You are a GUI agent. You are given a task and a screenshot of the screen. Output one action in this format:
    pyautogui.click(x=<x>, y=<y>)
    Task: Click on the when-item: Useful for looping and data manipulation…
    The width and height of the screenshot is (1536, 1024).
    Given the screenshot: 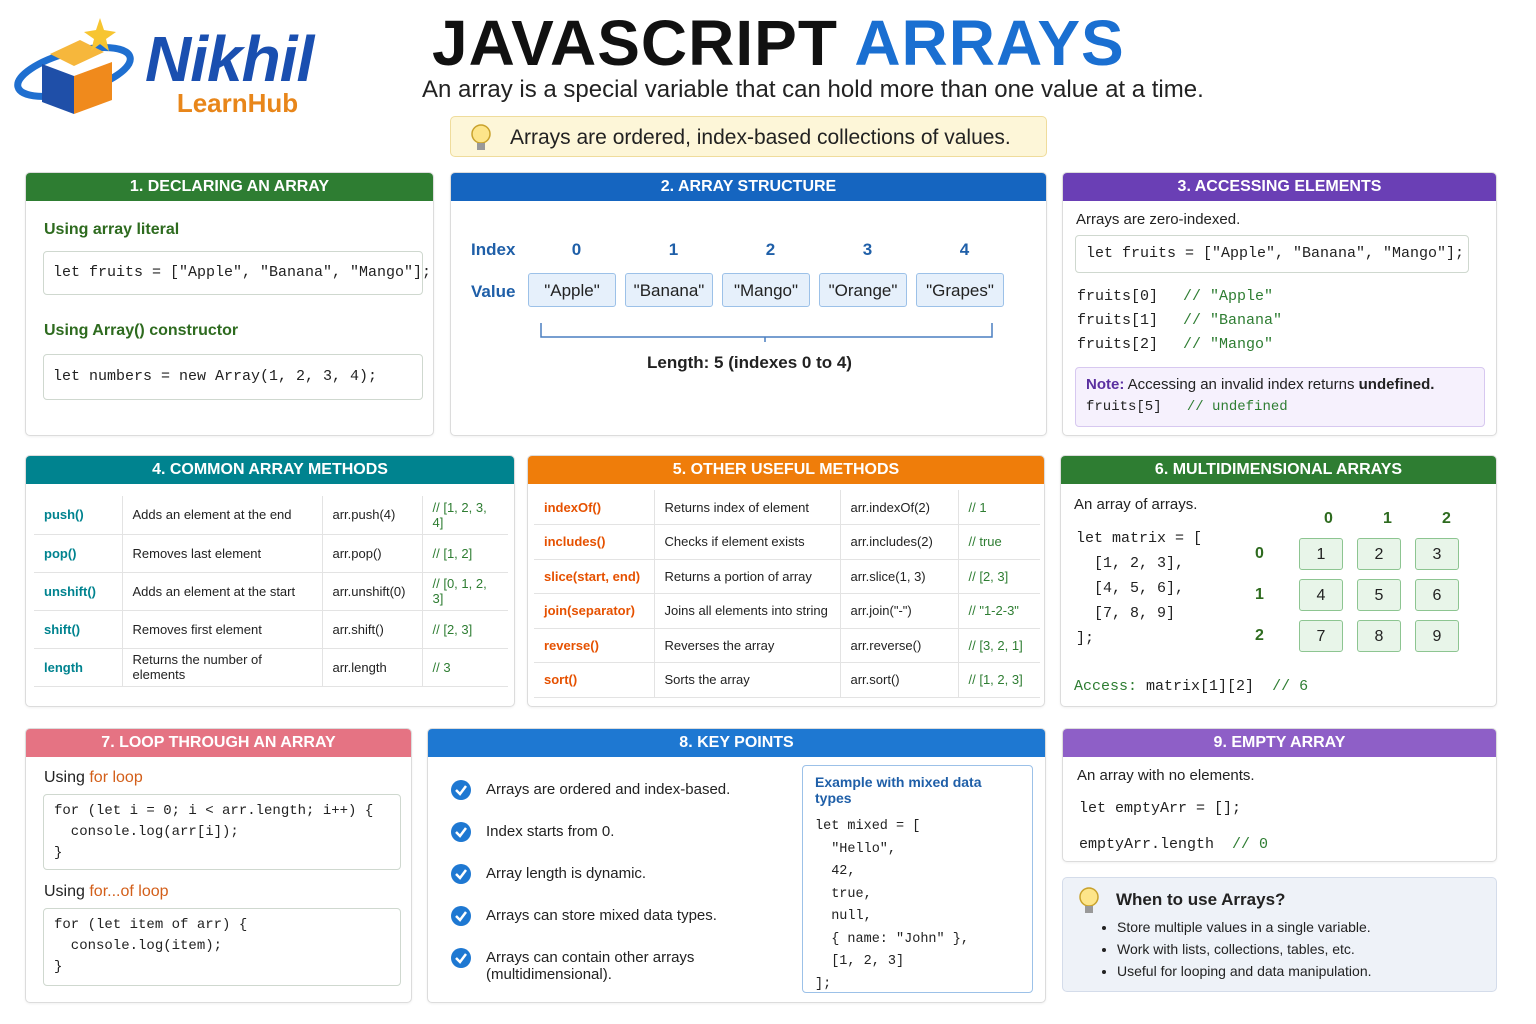 What is the action you would take?
    pyautogui.click(x=1244, y=971)
    